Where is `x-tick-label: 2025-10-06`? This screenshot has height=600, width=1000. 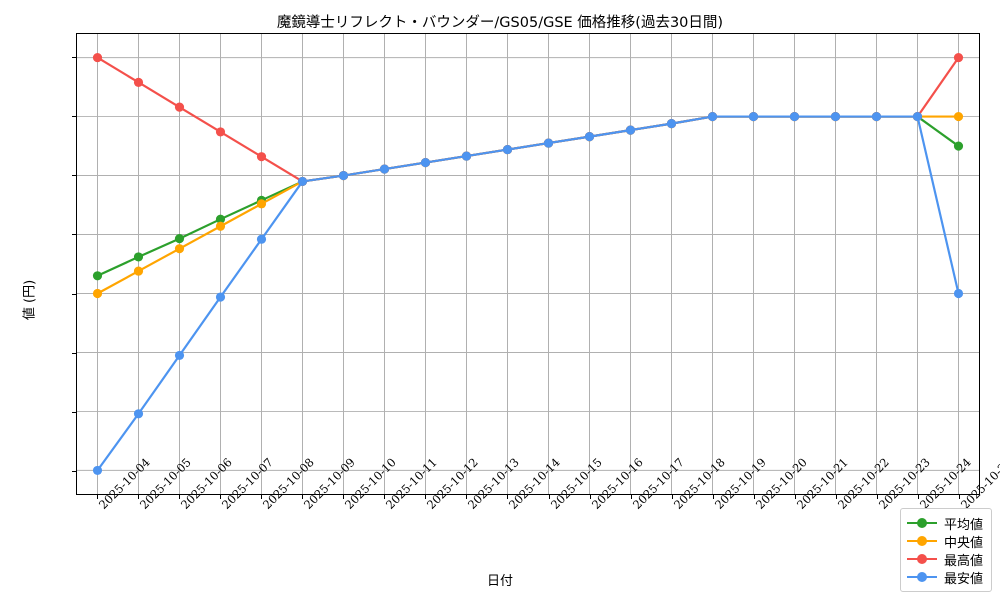 x-tick-label: 2025-10-06 is located at coordinates (206, 483).